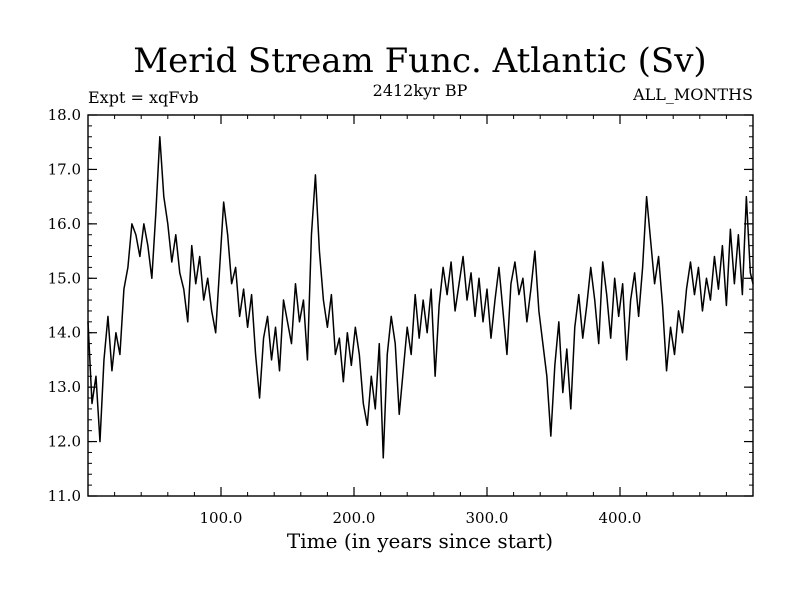 Image resolution: width=800 pixels, height=600 pixels. What do you see at coordinates (620, 518) in the screenshot?
I see `x-tick-label: 400.0` at bounding box center [620, 518].